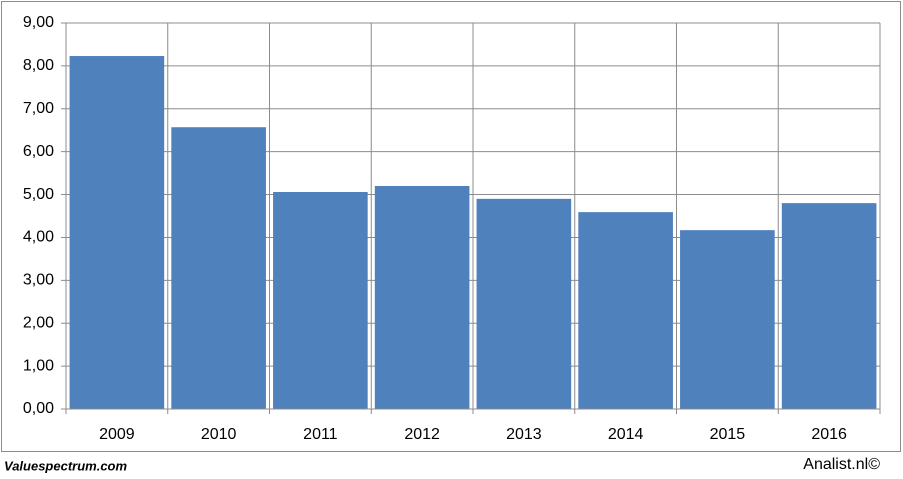  Describe the element at coordinates (38, 194) in the screenshot. I see `y-tick-label: 5,00` at that location.